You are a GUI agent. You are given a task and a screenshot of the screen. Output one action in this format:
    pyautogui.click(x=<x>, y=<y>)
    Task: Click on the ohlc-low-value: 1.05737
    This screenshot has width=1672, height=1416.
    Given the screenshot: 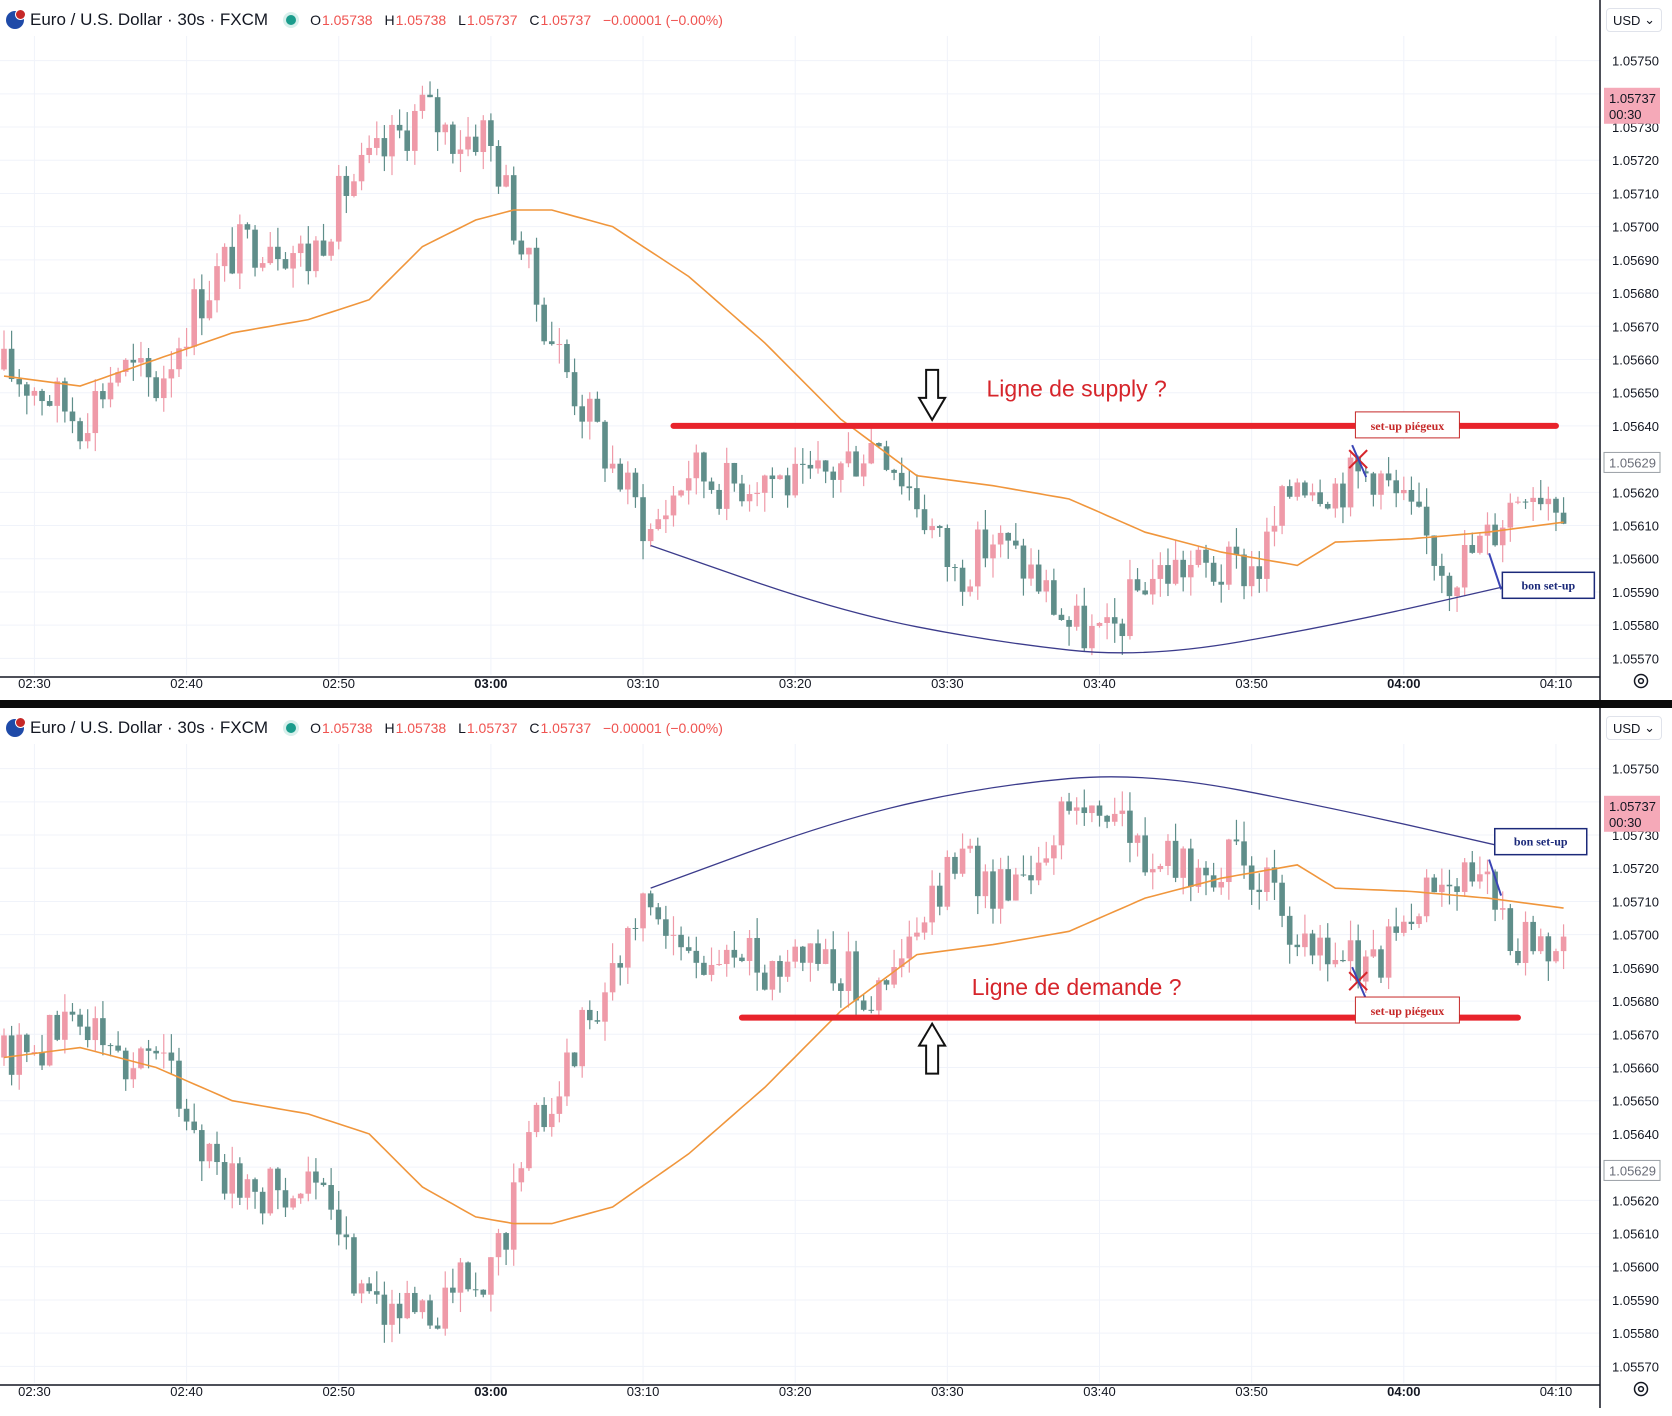 What is the action you would take?
    pyautogui.click(x=492, y=20)
    